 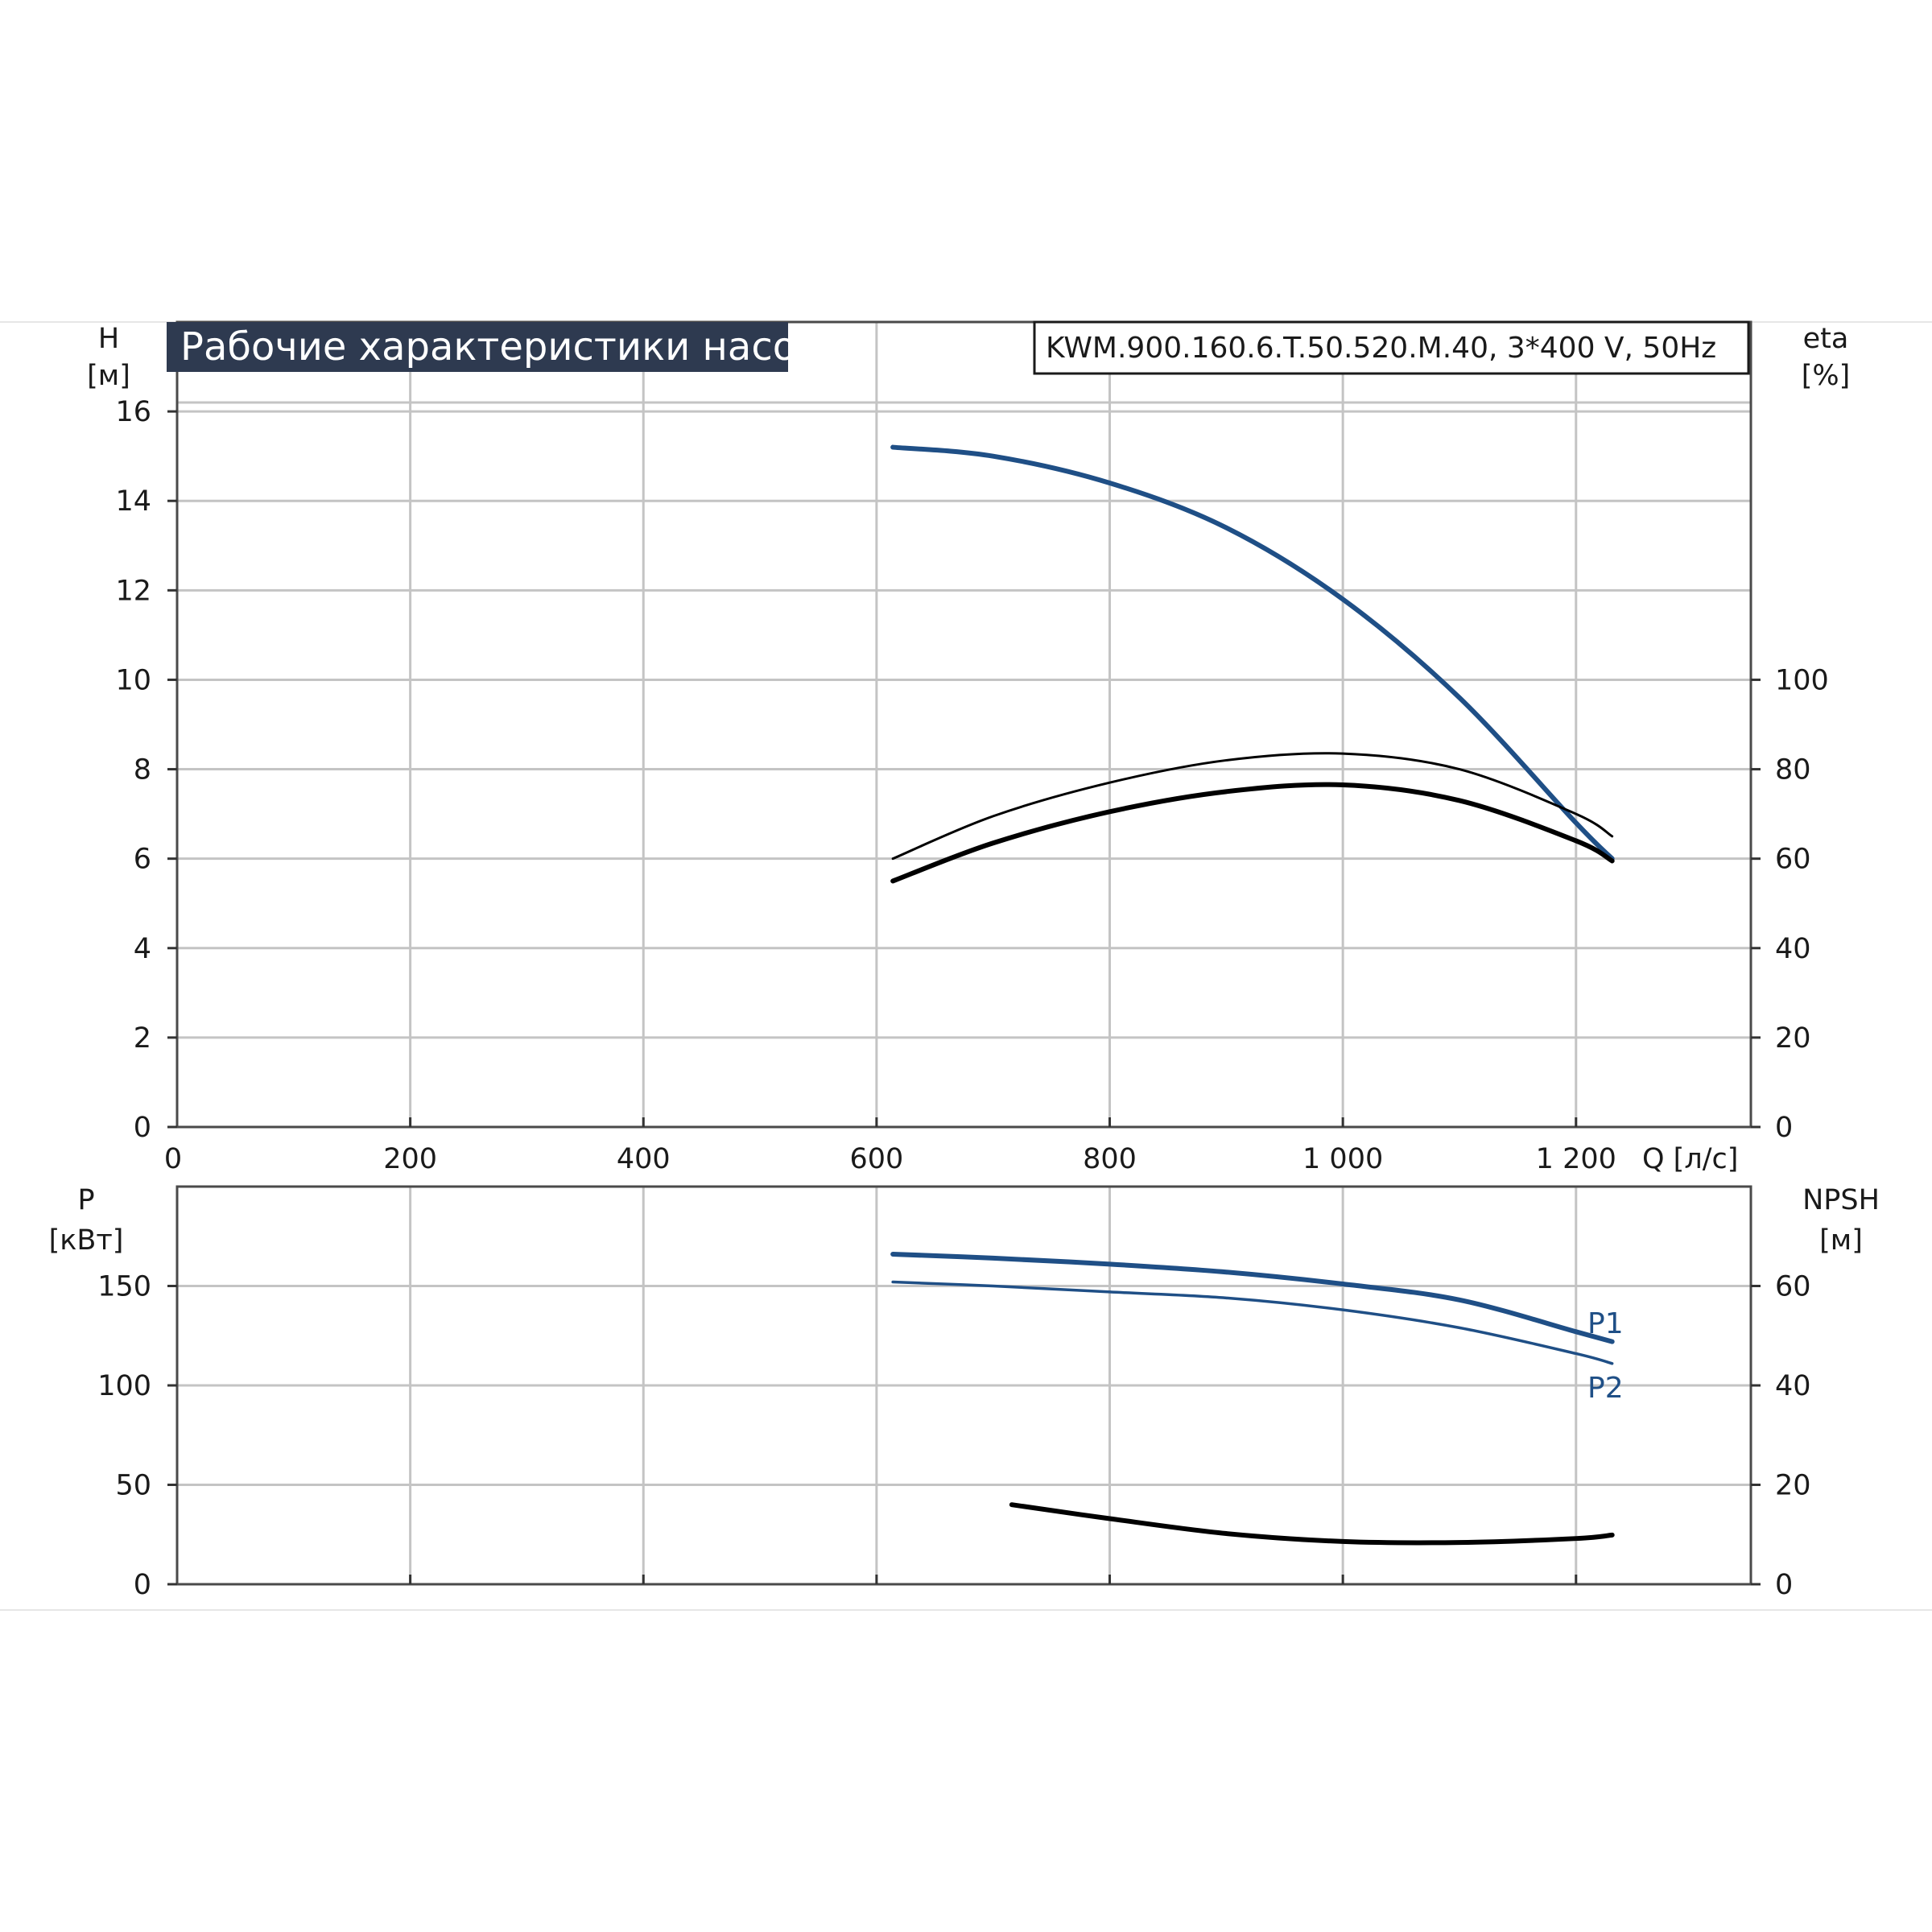 What do you see at coordinates (142, 949) in the screenshot?
I see `y-left-tick-label: 4` at bounding box center [142, 949].